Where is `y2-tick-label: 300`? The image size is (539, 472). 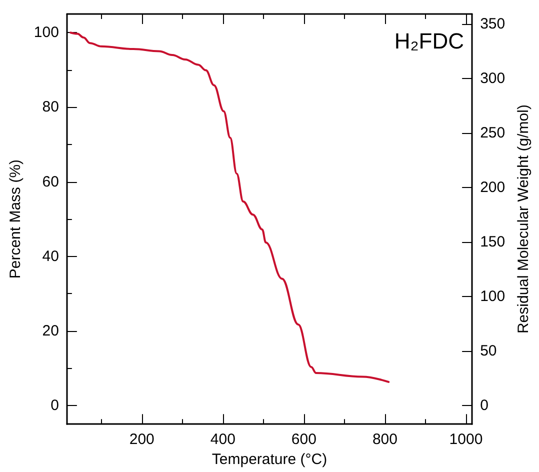
y2-tick-label: 300 is located at coordinates (493, 78).